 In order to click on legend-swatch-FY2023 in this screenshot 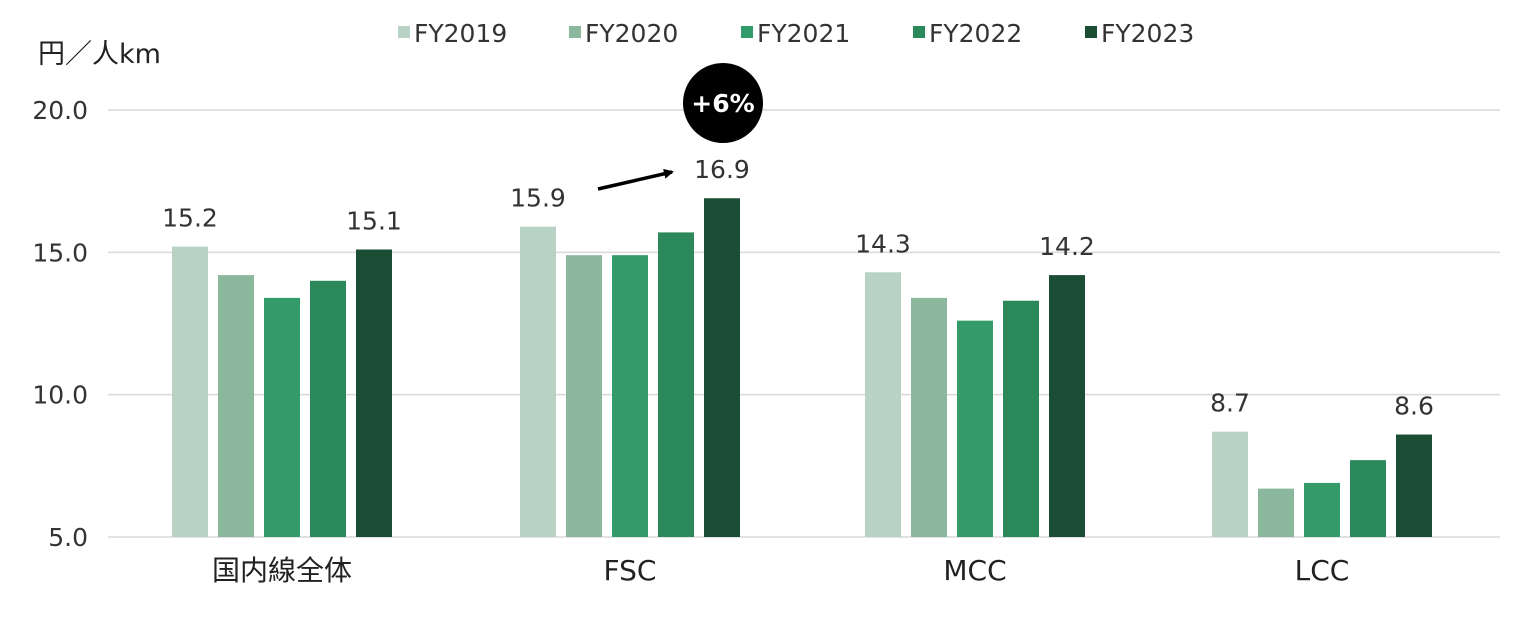, I will do `click(1091, 32)`.